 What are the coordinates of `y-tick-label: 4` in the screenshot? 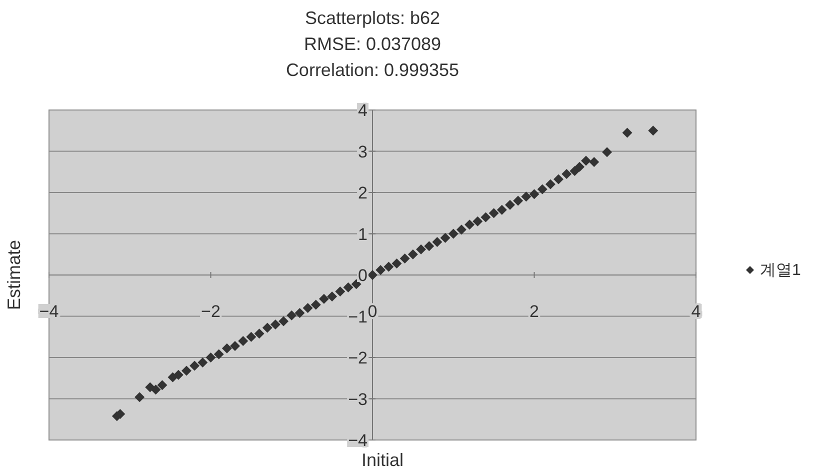 It's located at (363, 110).